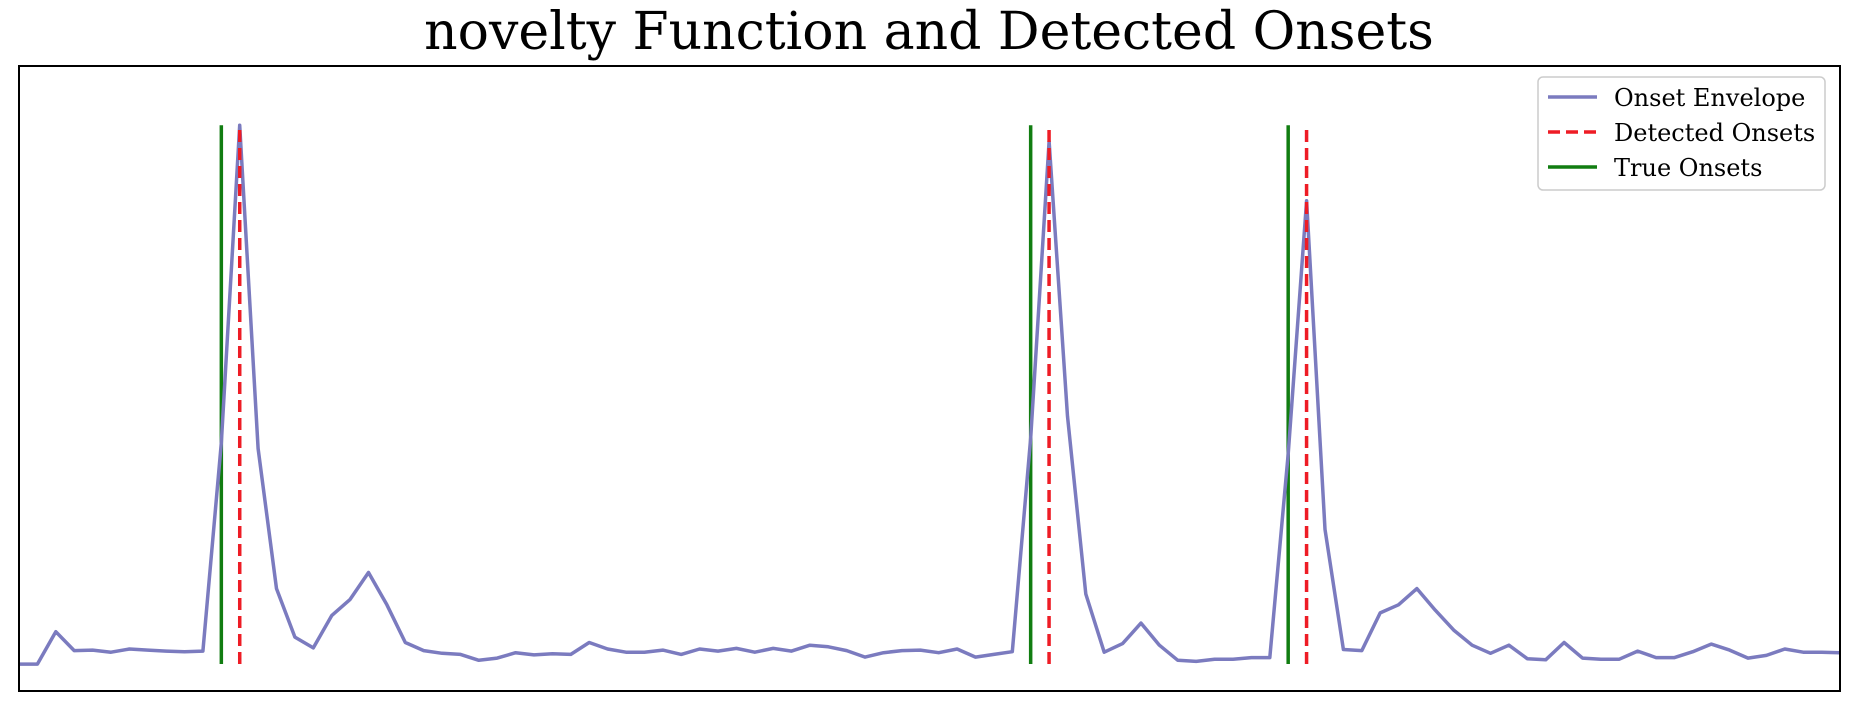  What do you see at coordinates (929, 32) in the screenshot?
I see `chart-title: novelty Function and Detected Onsets` at bounding box center [929, 32].